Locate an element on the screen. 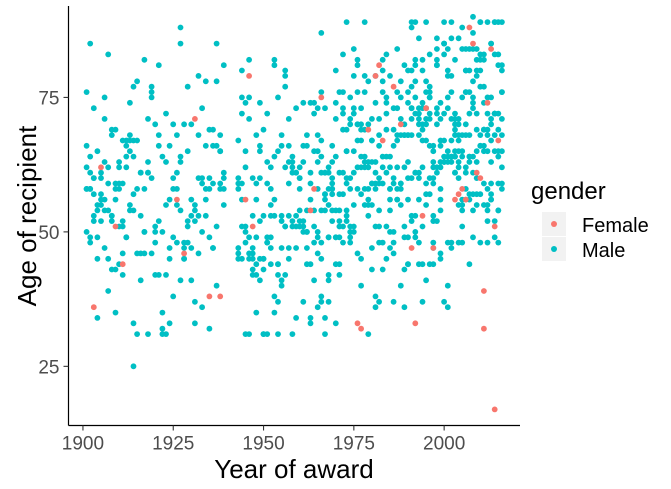 Image resolution: width=671 pixels, height=489 pixels. x-tick-label-1900: 1900 is located at coordinates (83, 444).